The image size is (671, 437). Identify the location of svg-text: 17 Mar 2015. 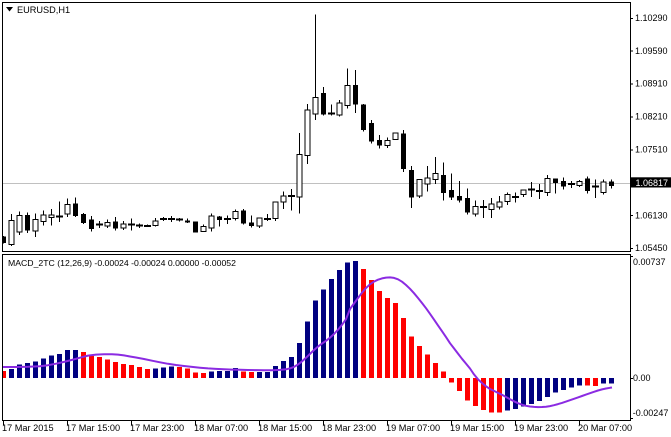
(28, 428).